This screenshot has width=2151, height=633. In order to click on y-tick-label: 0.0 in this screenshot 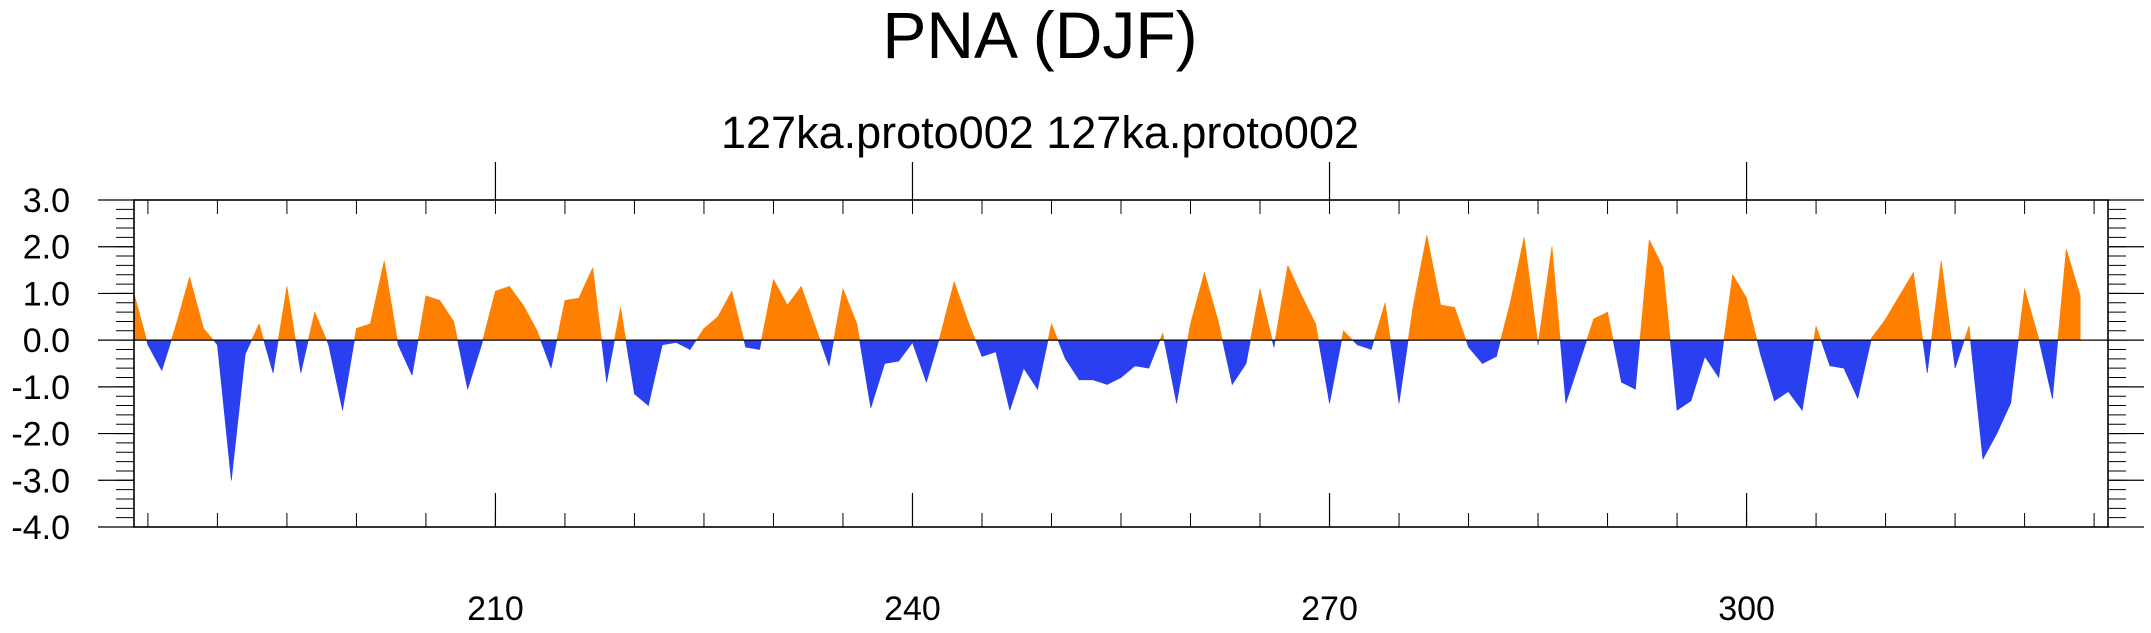, I will do `click(46, 341)`.